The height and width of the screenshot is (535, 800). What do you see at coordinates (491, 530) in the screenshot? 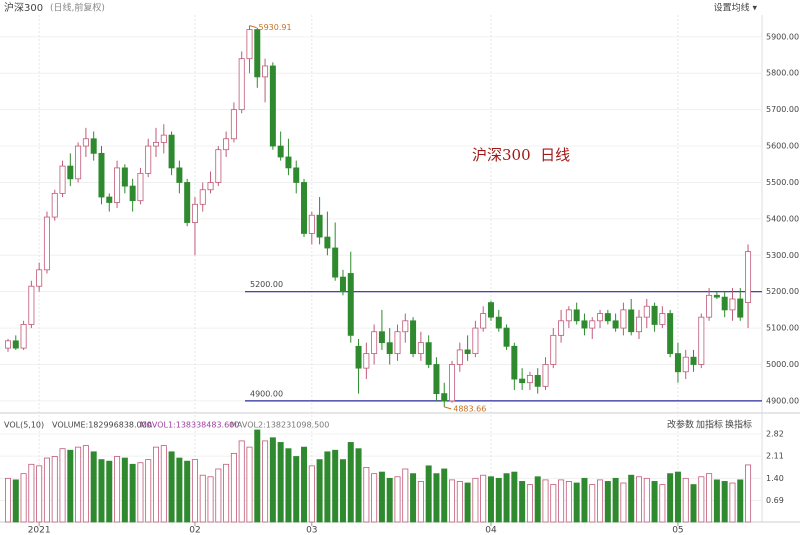
I see `x-tick-label: 04` at bounding box center [491, 530].